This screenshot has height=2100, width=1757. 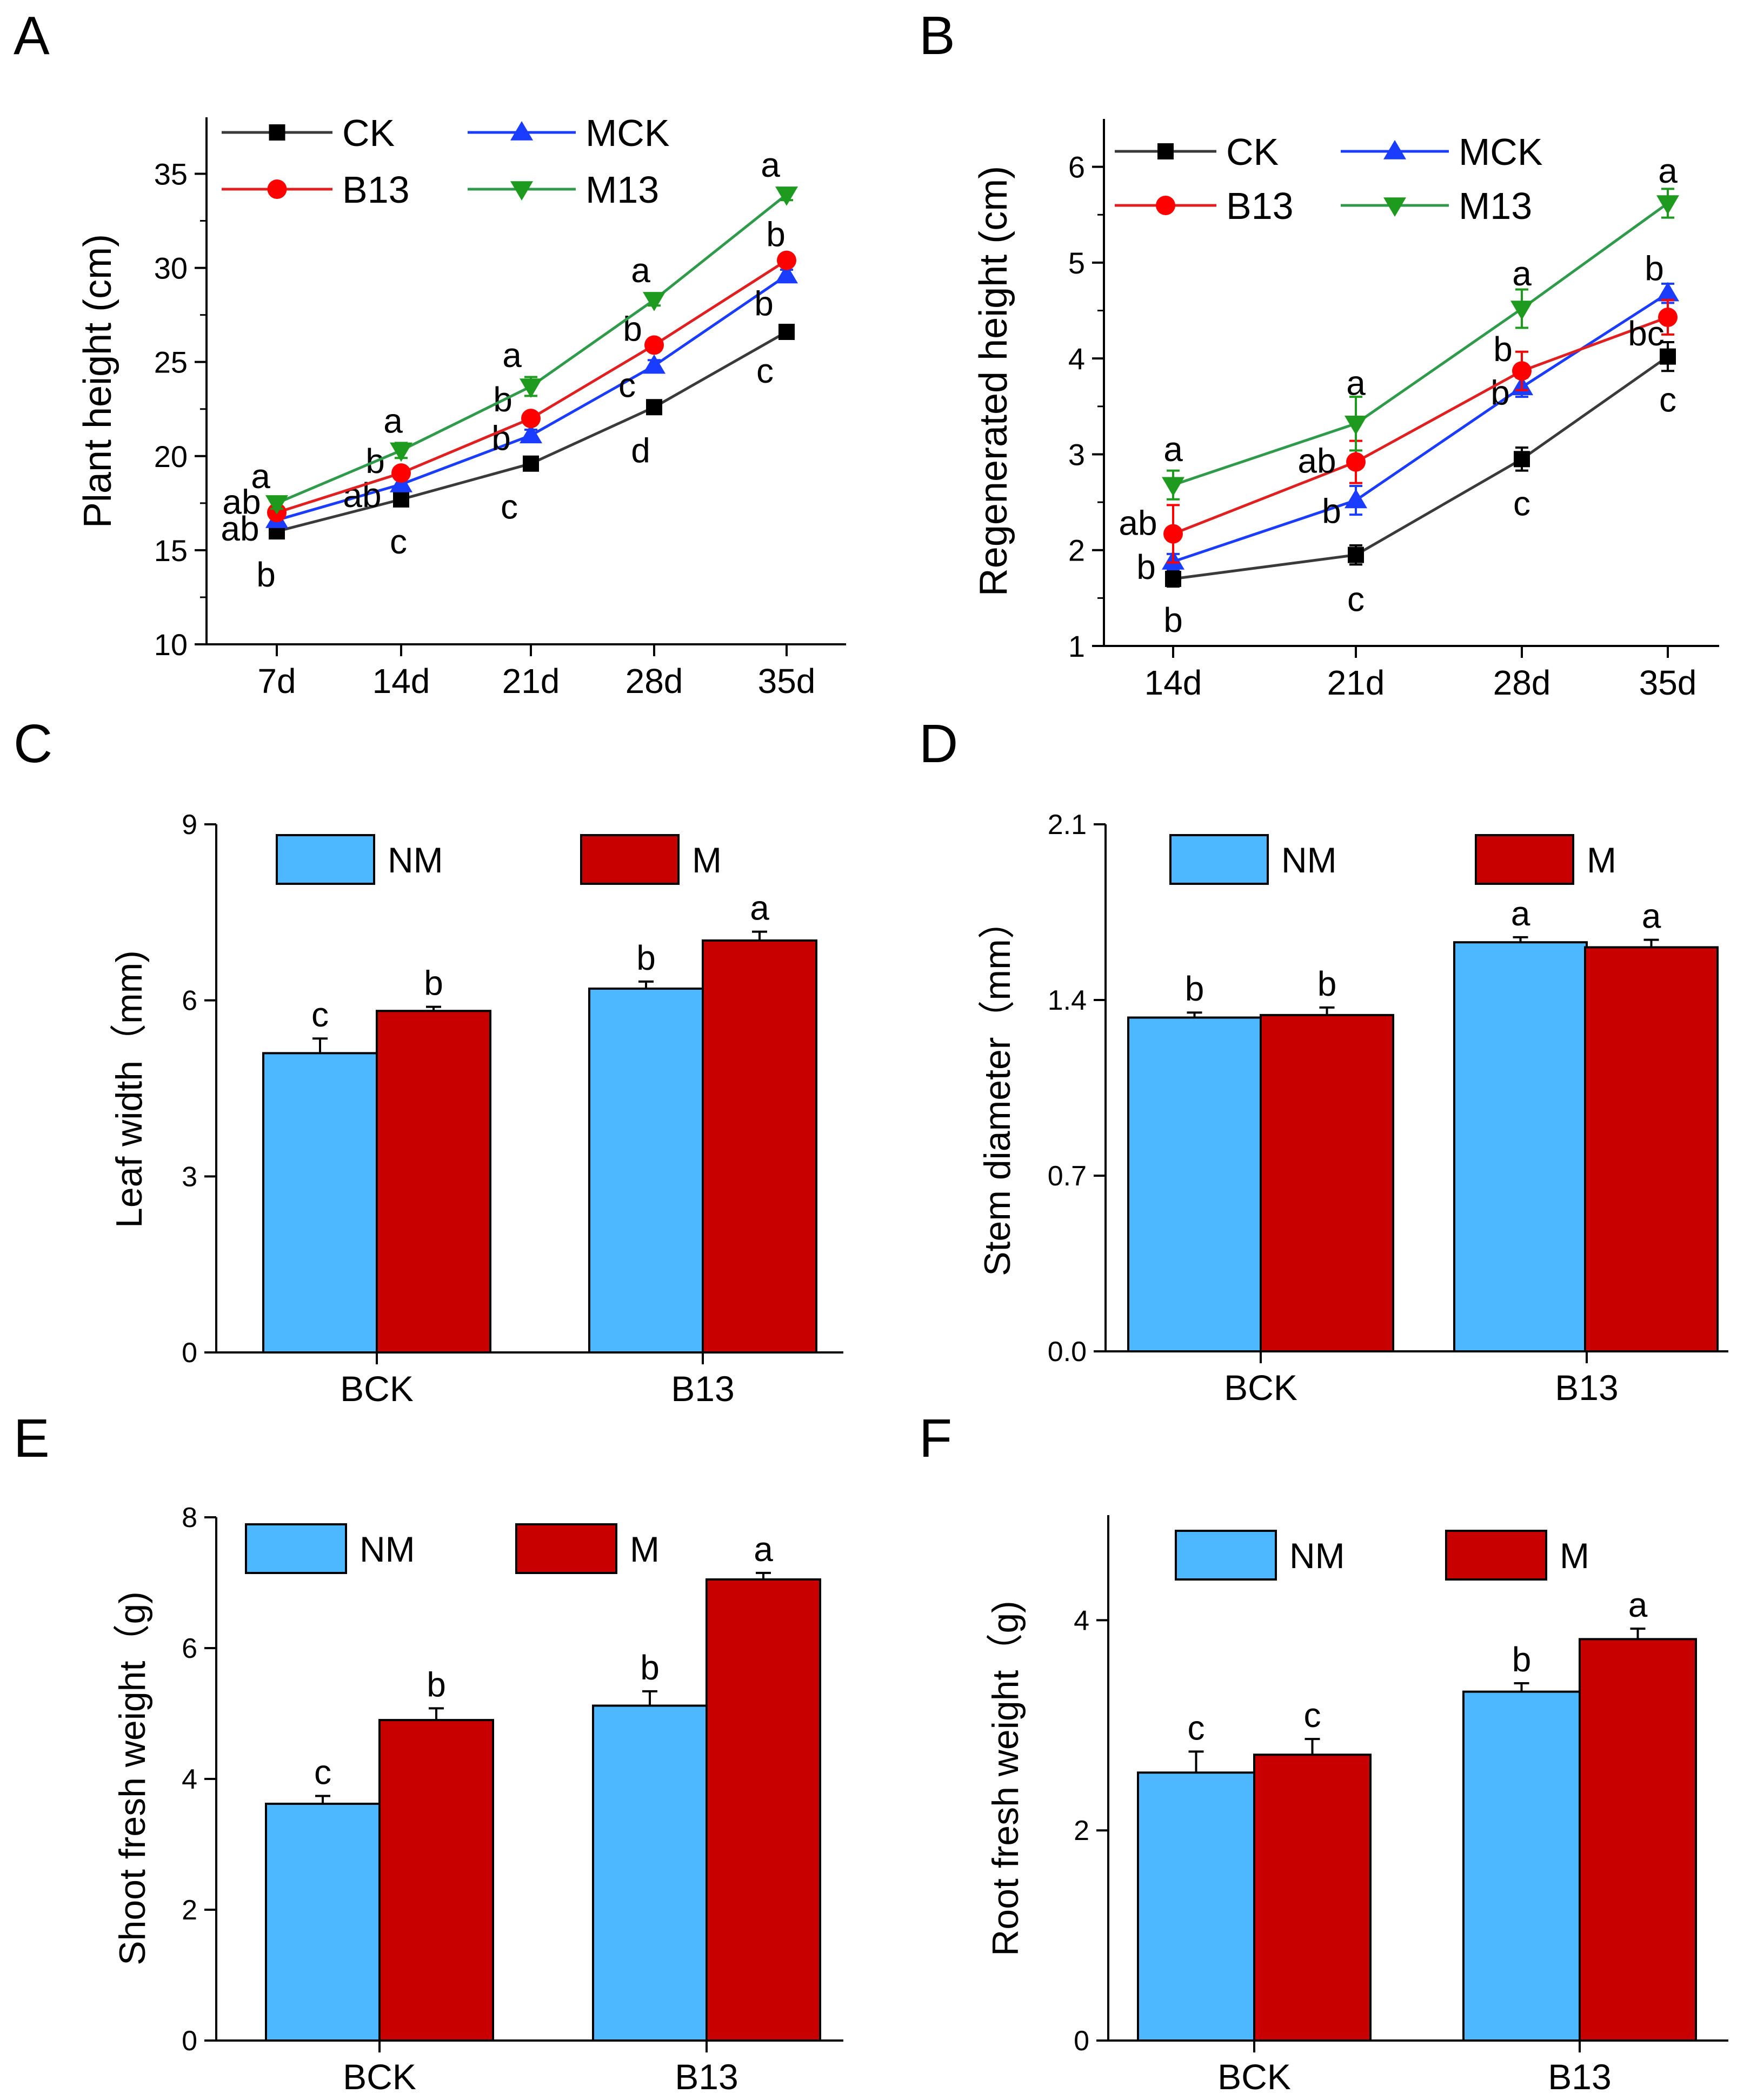 I want to click on x-tick-label: 7d, so click(x=276, y=682).